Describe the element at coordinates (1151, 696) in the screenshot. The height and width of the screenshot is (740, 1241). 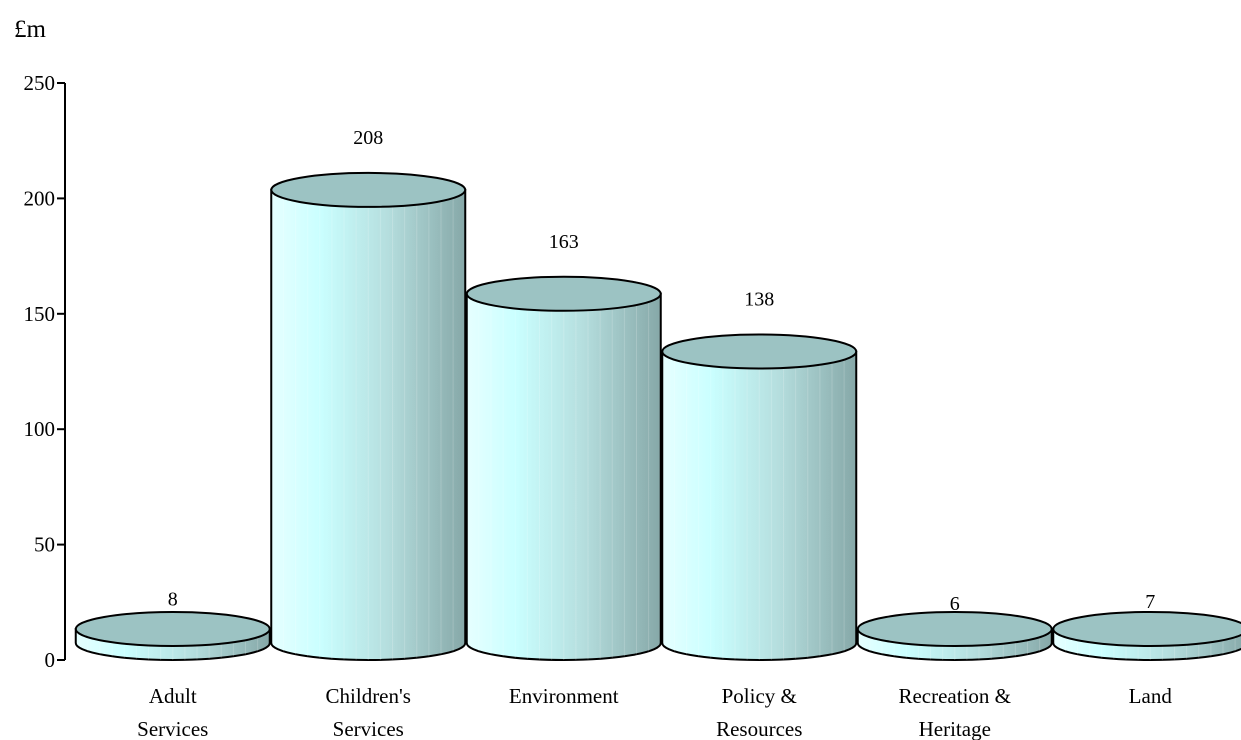
I see `category-label: Land` at that location.